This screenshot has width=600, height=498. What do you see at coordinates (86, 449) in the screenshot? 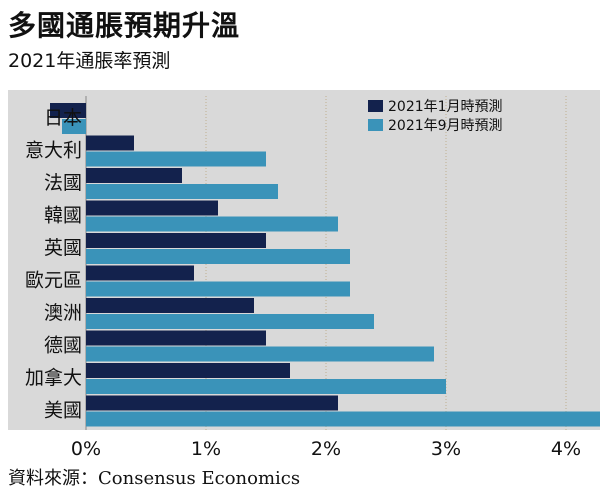
I see `x-tick-label: 0%` at bounding box center [86, 449].